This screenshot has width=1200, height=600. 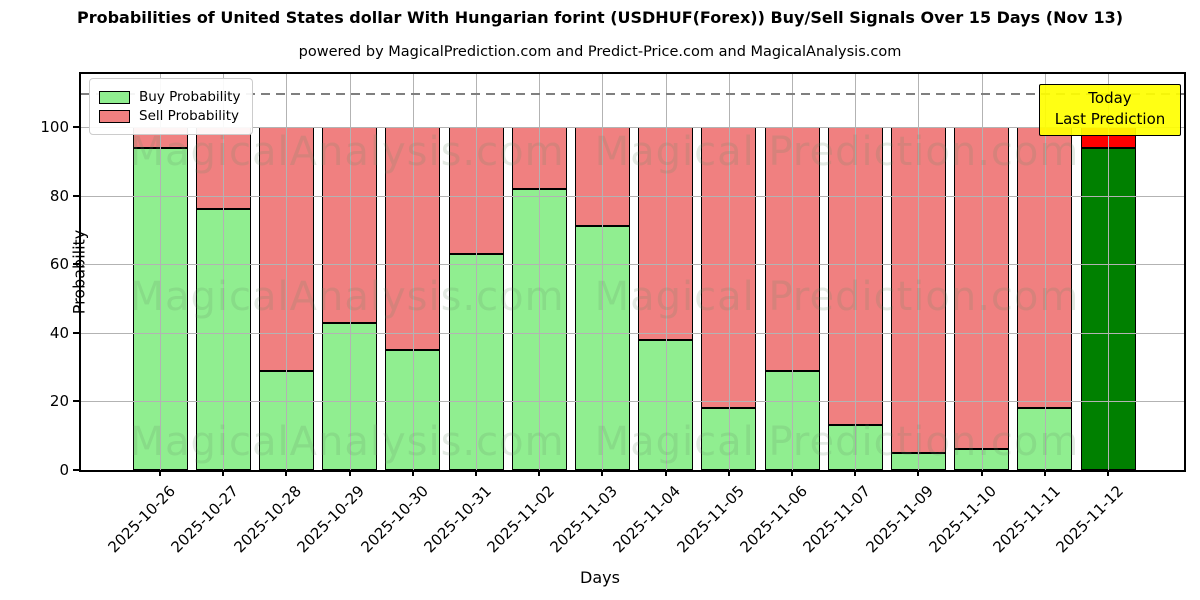 What do you see at coordinates (114, 116) in the screenshot?
I see `sell-probability-swatch` at bounding box center [114, 116].